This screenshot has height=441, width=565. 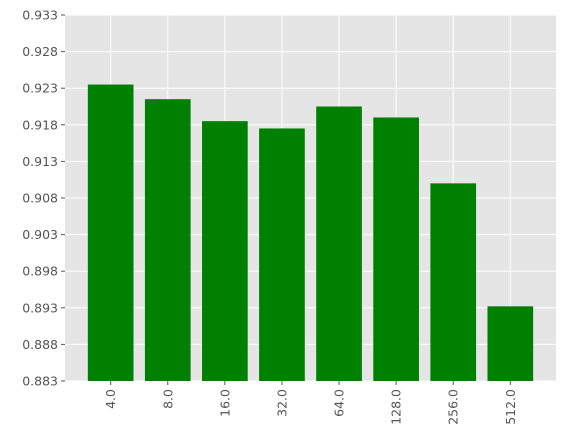 I want to click on bar-8.0, so click(x=167, y=240).